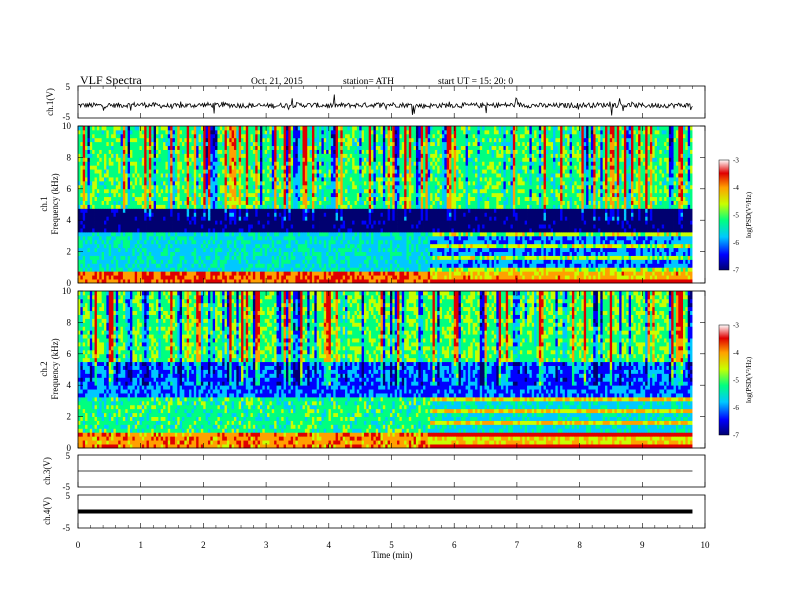 This screenshot has height=612, width=792. Describe the element at coordinates (385, 105) in the screenshot. I see `ch1-waveform-trace` at that location.